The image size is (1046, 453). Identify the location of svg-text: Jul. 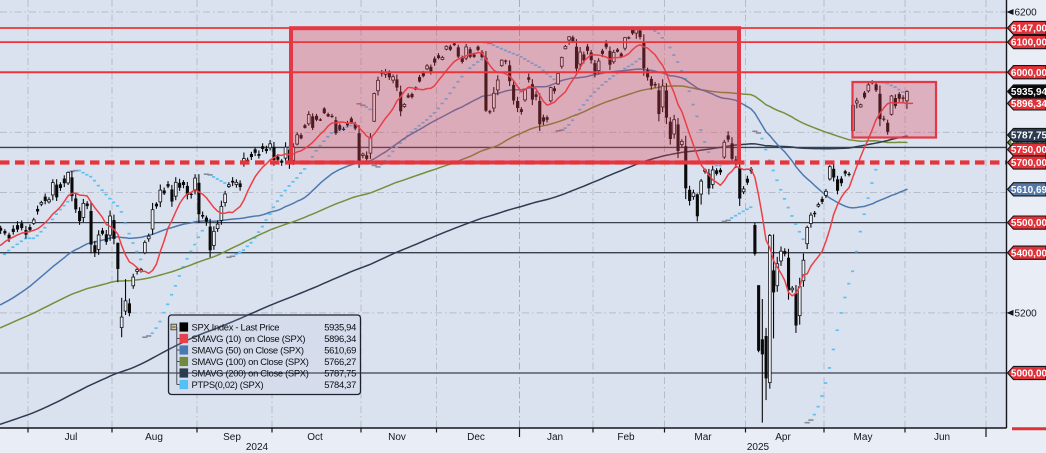
(71, 437).